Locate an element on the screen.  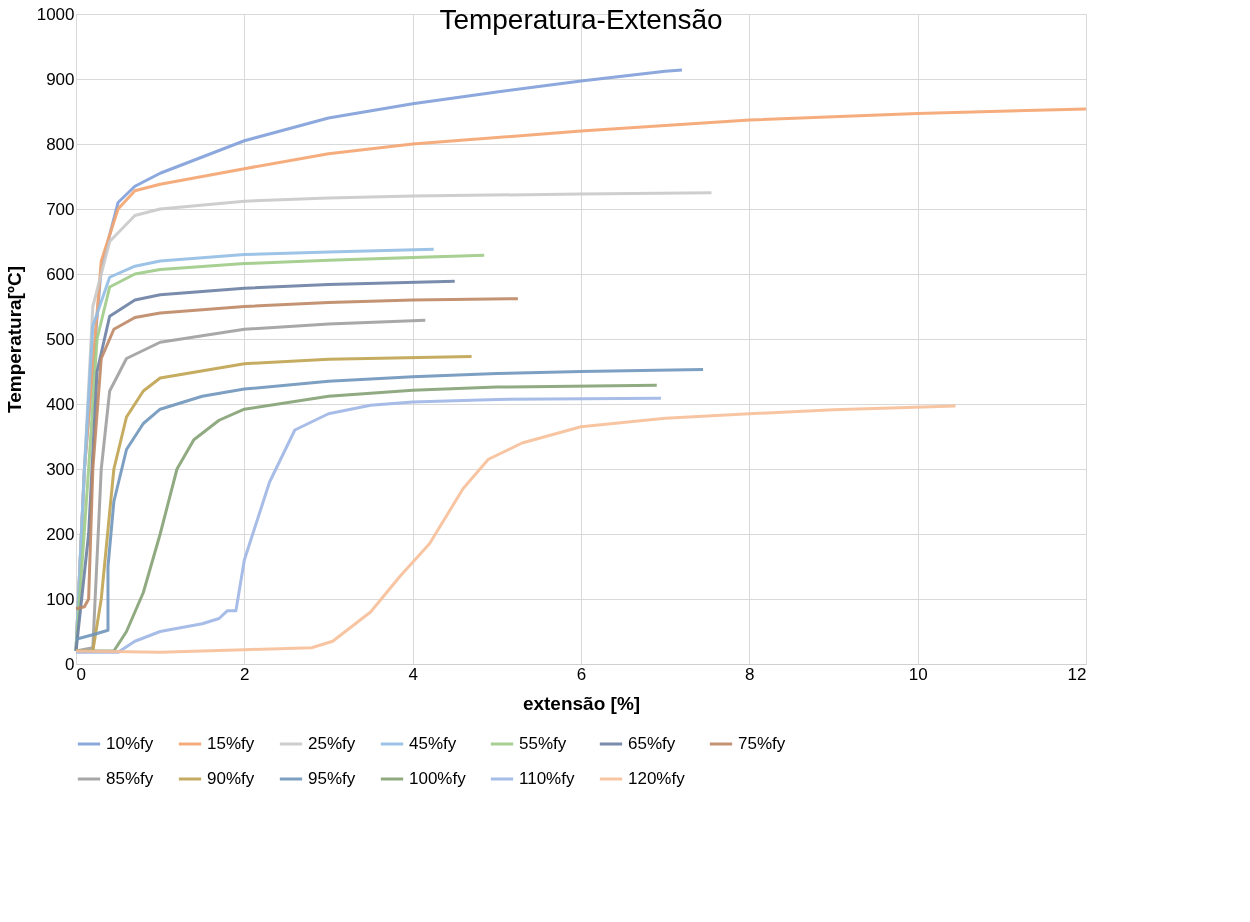
x-axis-title: extensão [%] is located at coordinates (581, 703).